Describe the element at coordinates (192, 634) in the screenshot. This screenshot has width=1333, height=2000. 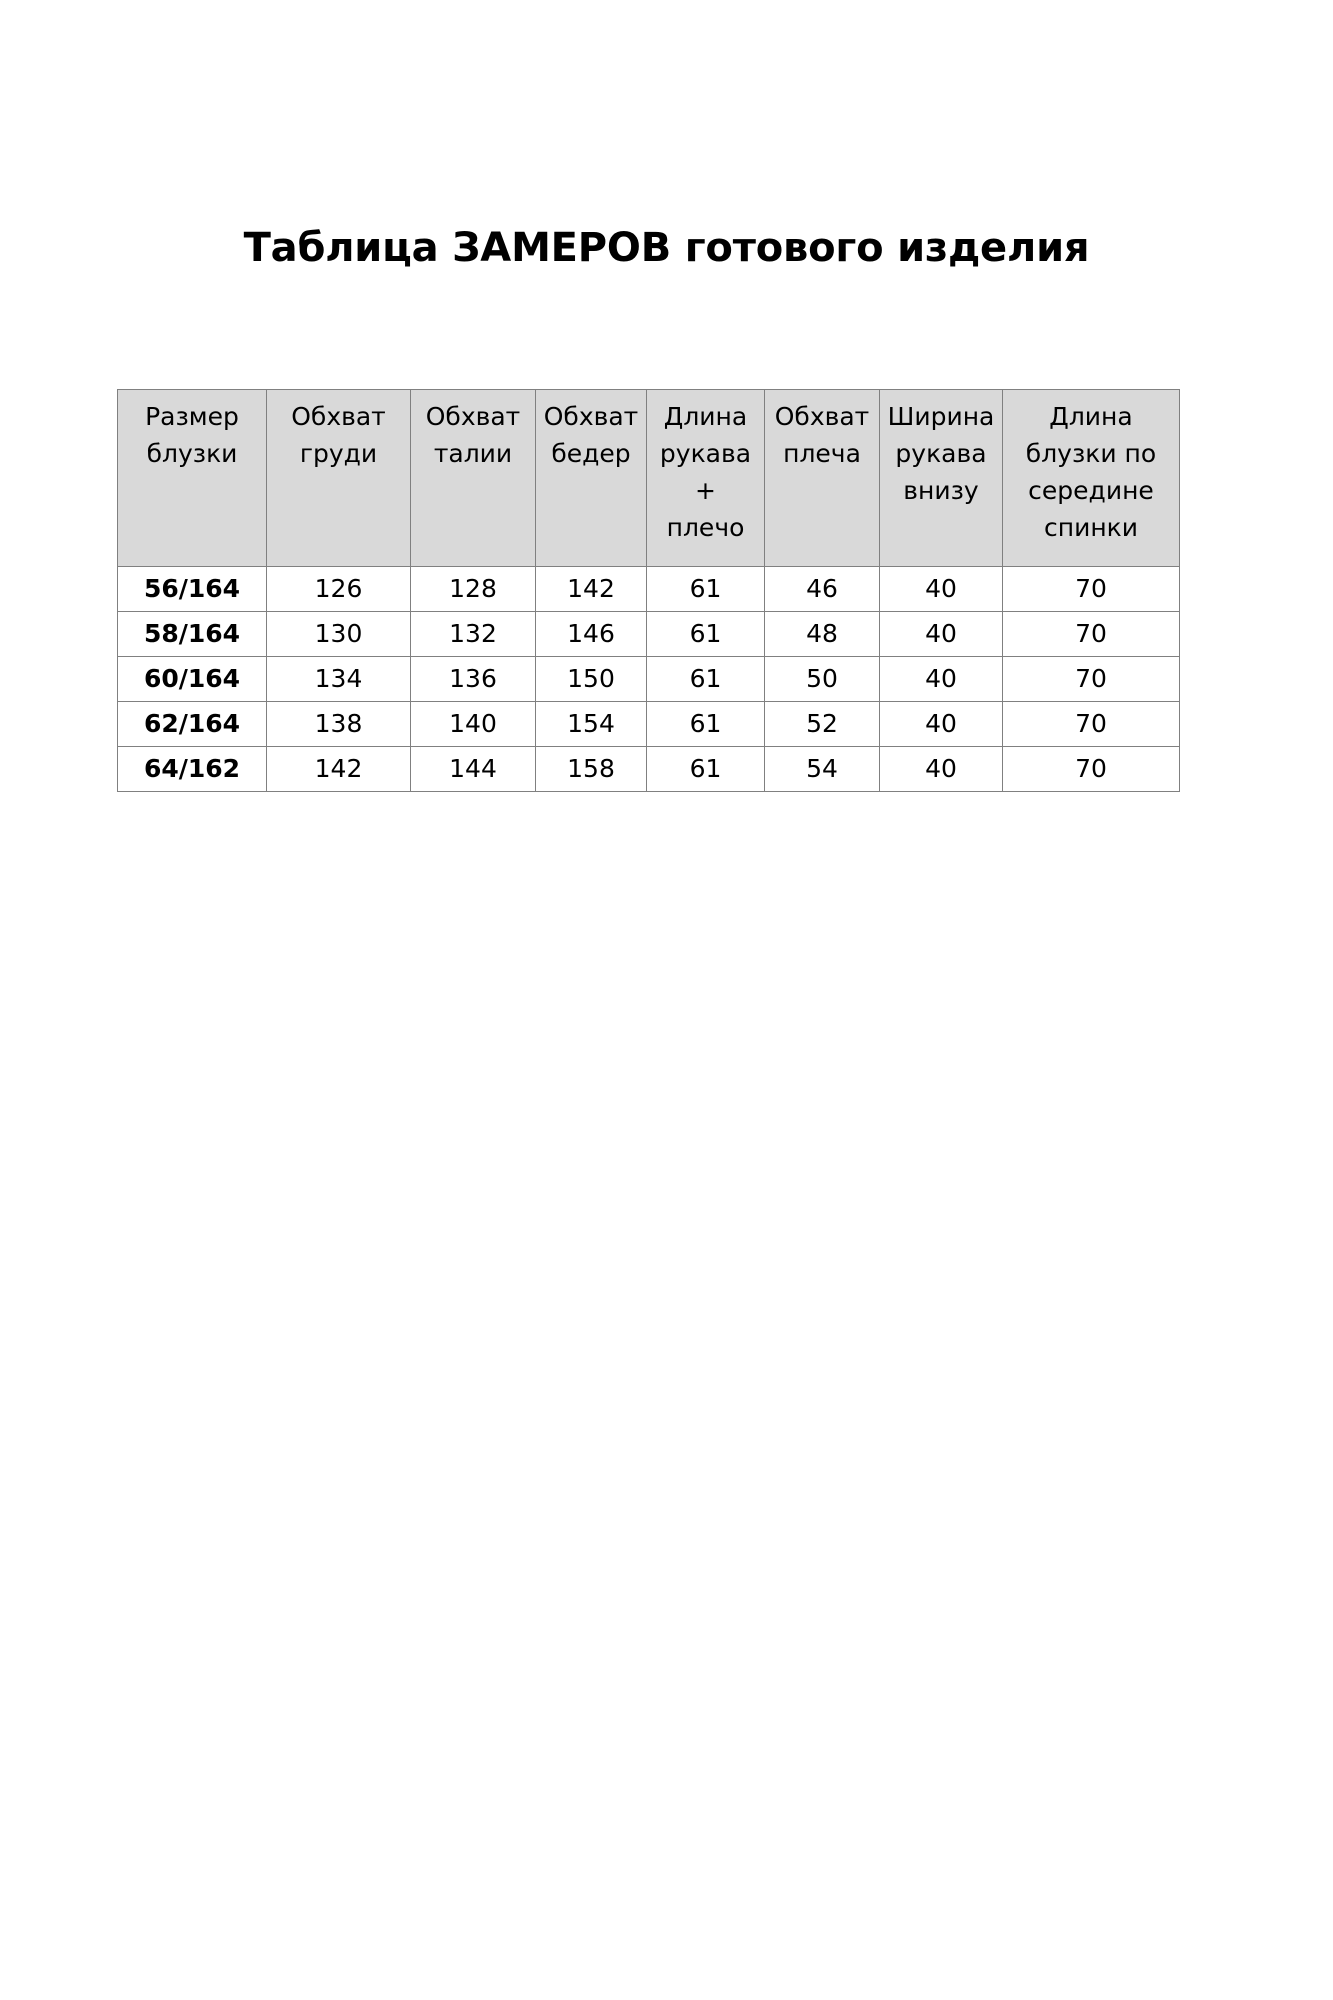
I see `cell-size: 58/164` at that location.